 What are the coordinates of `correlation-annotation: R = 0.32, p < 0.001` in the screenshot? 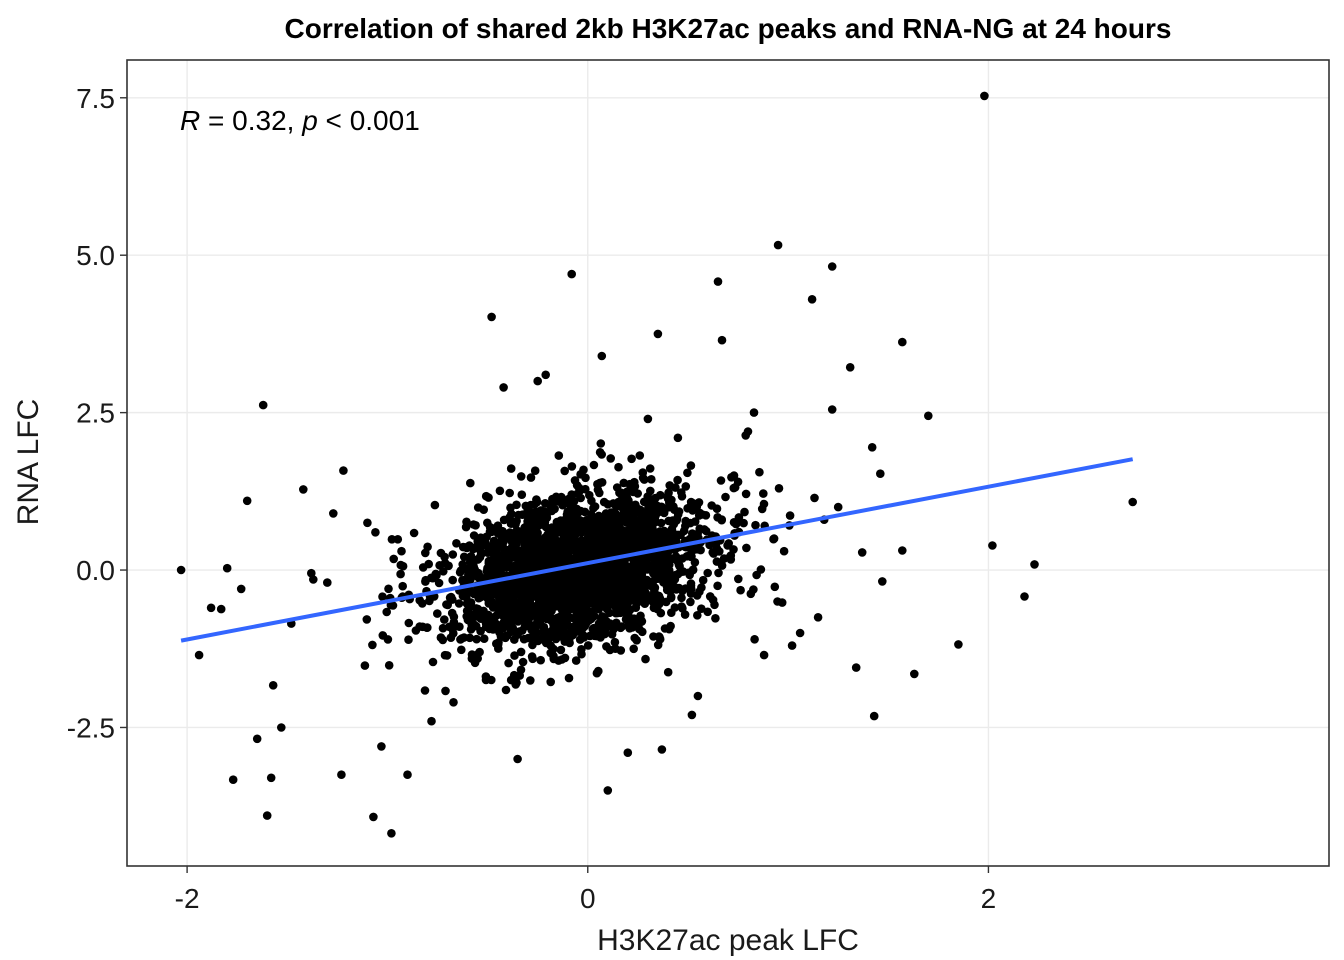 It's located at (300, 120).